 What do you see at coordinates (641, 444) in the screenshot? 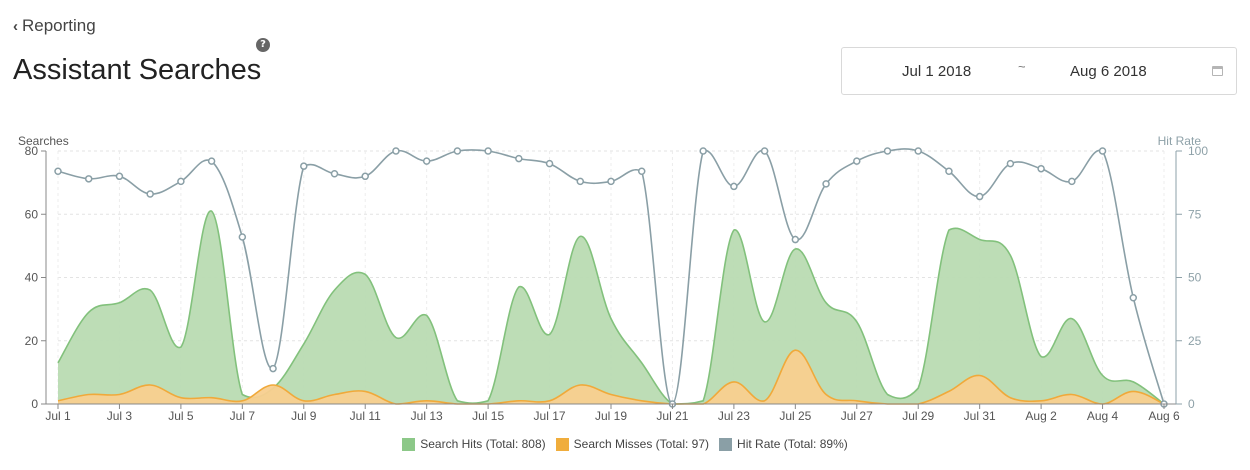
I see `legend-label-search-misses: Search Misses (Total: 97)` at bounding box center [641, 444].